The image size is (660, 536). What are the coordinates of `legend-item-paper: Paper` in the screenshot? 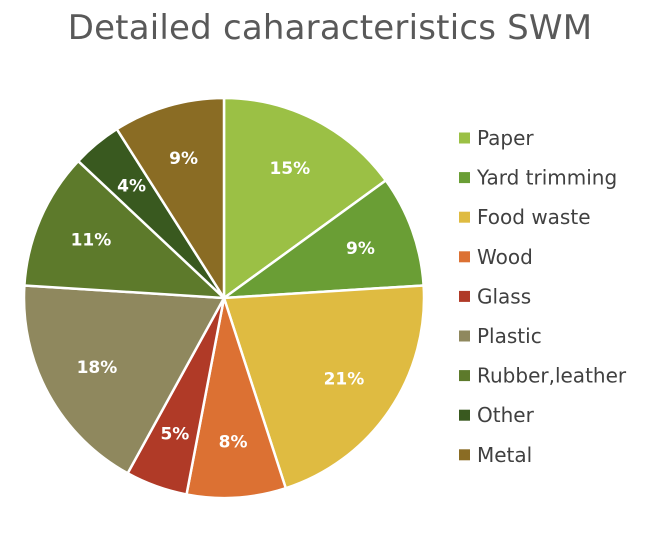 It's located at (496, 138).